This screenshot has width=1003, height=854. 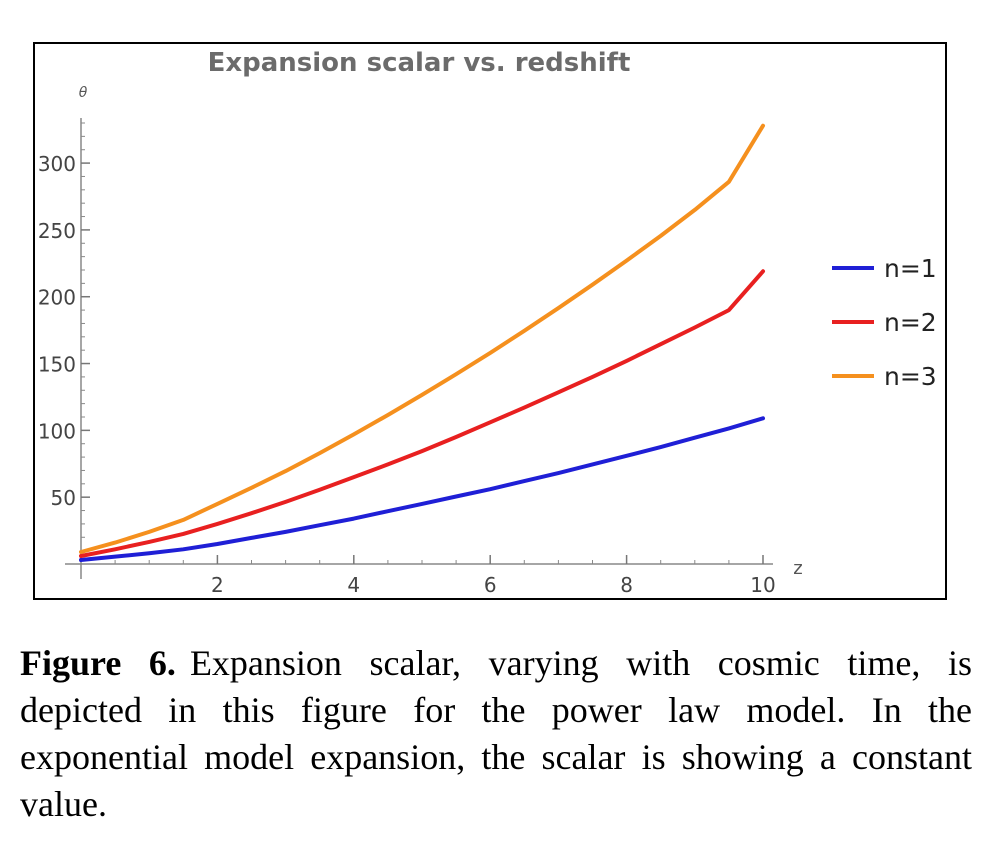 I want to click on x-axis-label: z, so click(x=797, y=568).